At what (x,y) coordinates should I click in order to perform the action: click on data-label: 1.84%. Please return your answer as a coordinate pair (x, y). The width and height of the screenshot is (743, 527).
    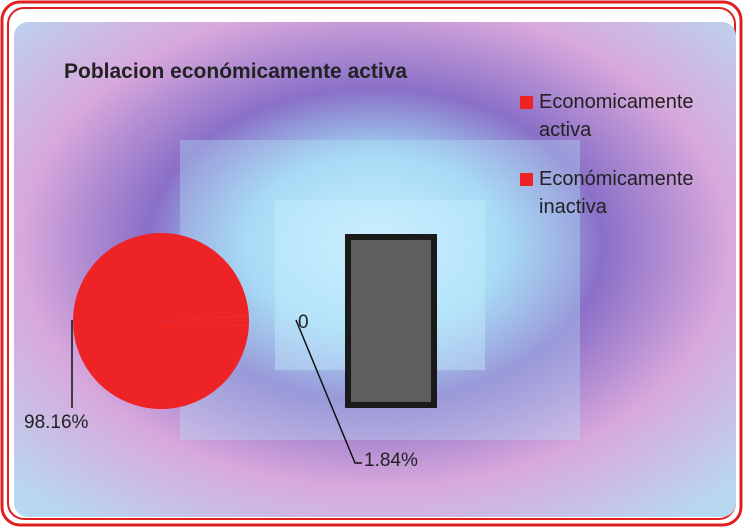
    Looking at the image, I should click on (391, 460).